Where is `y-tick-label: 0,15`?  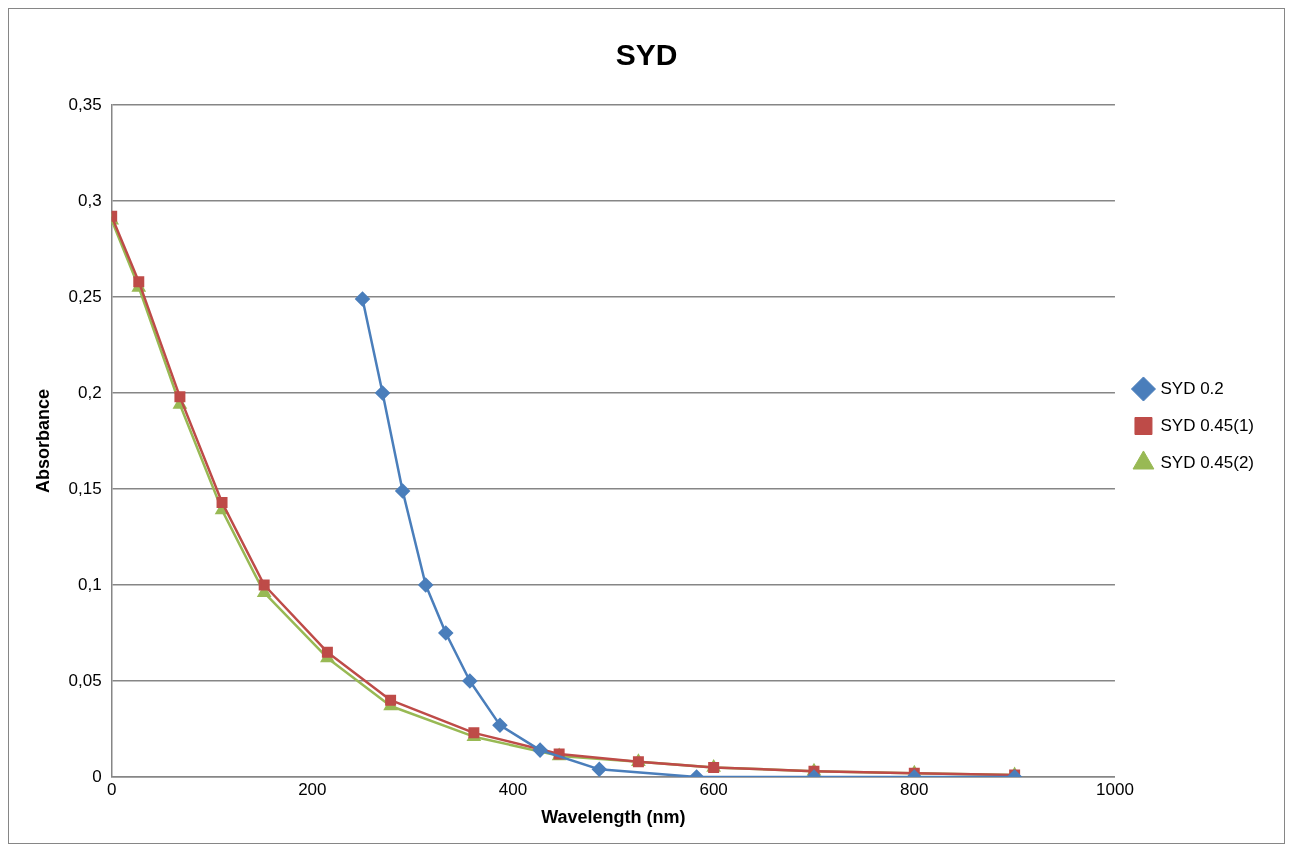 y-tick-label: 0,15 is located at coordinates (85, 488).